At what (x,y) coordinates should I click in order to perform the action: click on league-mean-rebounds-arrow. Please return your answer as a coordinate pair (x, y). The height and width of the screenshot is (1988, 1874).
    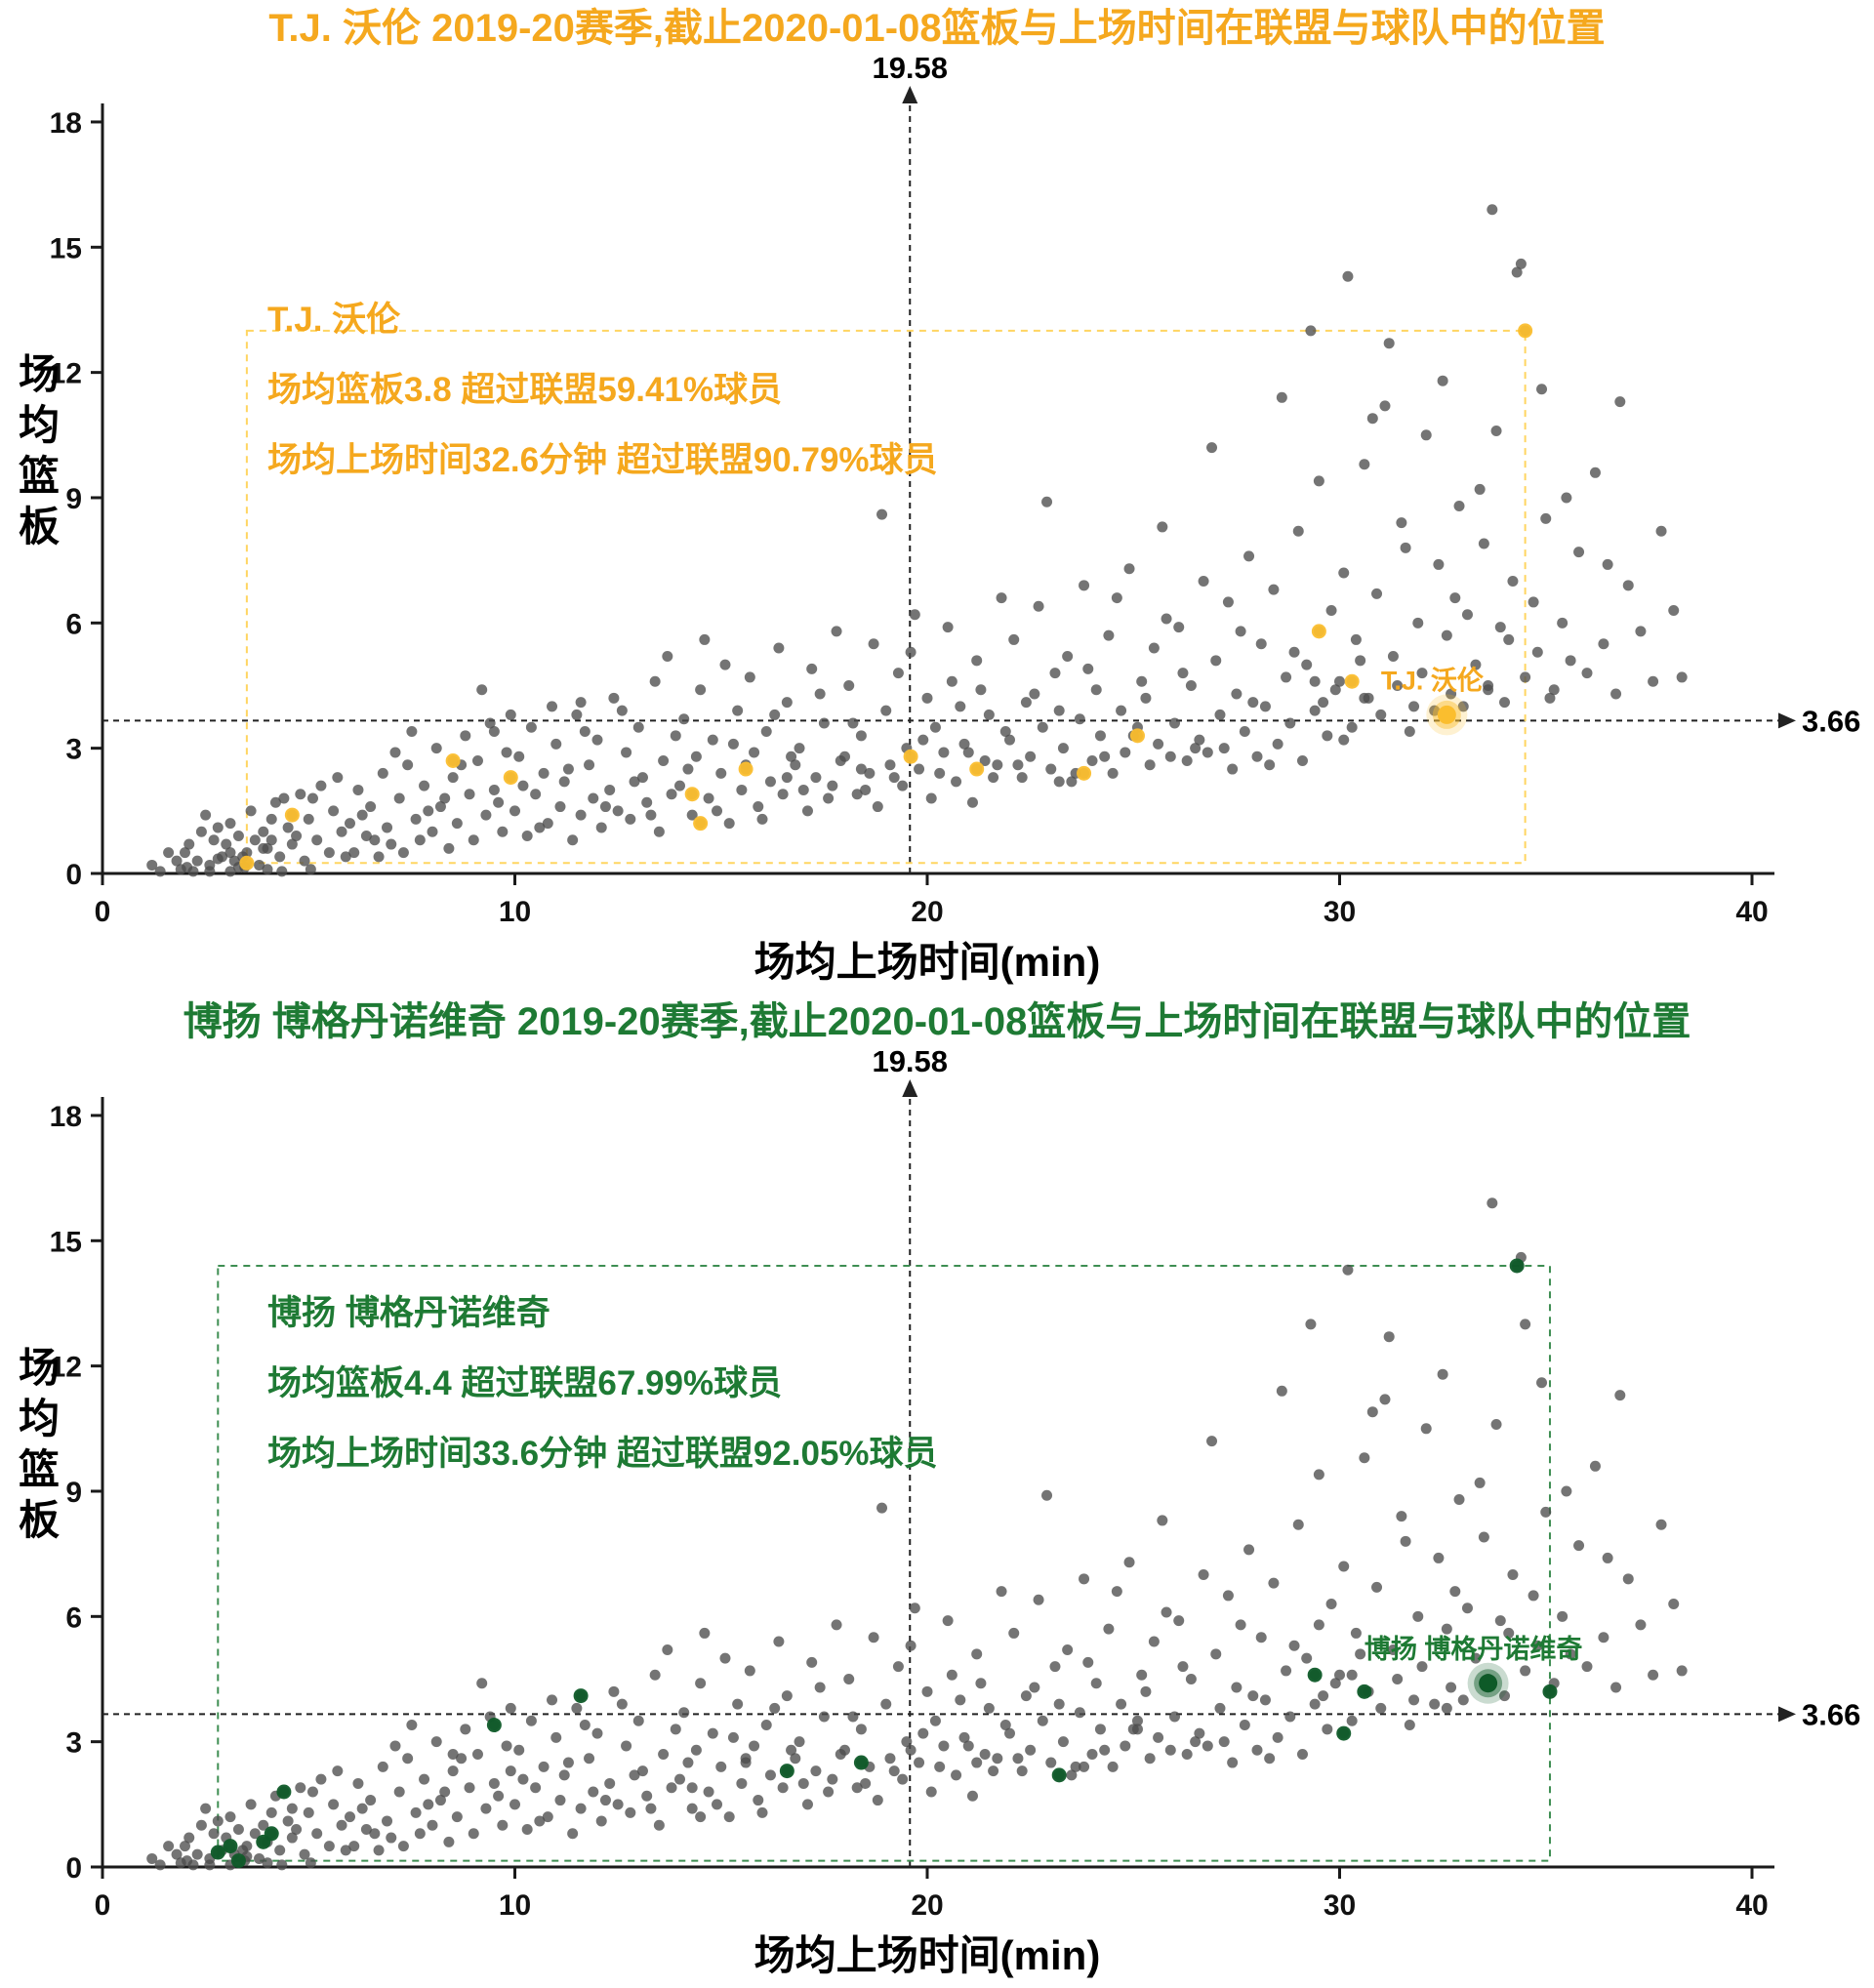
    Looking at the image, I should click on (1787, 721).